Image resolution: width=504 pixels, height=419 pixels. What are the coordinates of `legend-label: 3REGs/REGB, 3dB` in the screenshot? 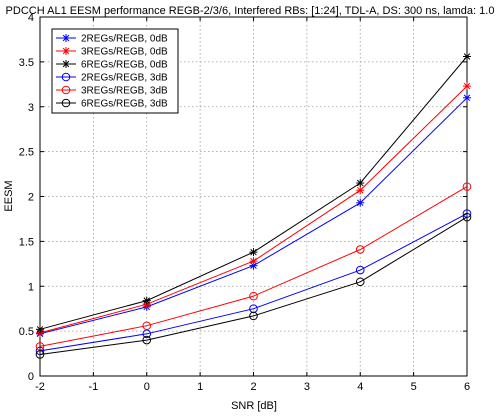 It's located at (124, 91).